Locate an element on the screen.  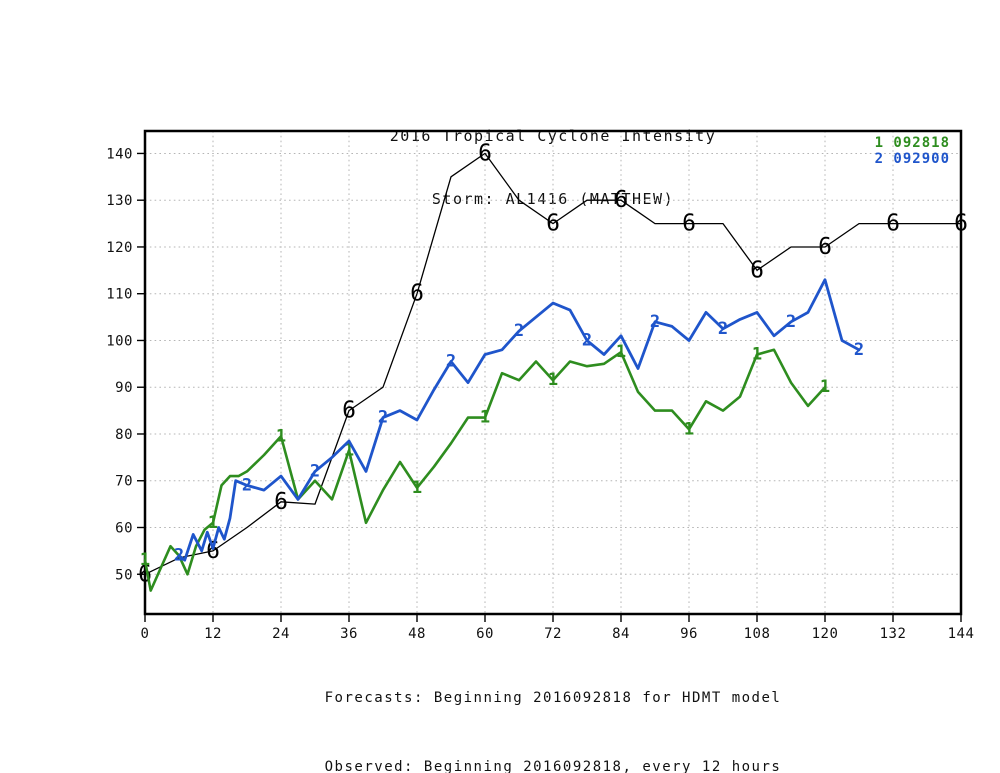
y-tick-label: 130 is located at coordinates (119, 201).